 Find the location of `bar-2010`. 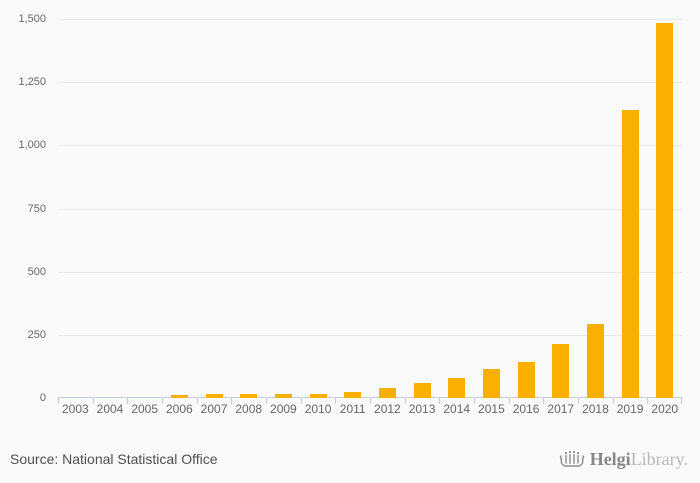

bar-2010 is located at coordinates (318, 396).